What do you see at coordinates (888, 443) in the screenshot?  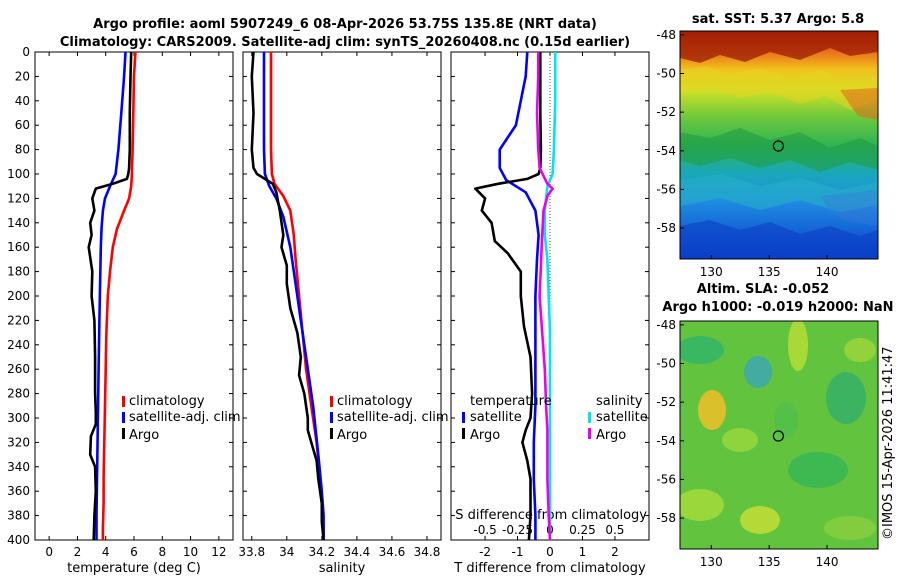 I see `copyright-timestamp: ©IMOS 15-Apr-2026 11:41:47` at bounding box center [888, 443].